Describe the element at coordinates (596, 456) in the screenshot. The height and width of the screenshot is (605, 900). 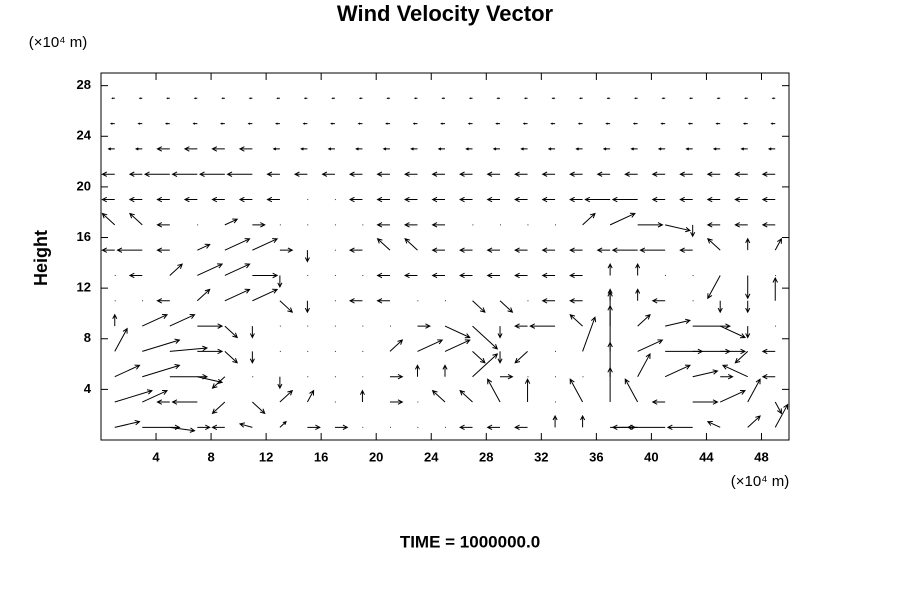
I see `x-tick-label: 36` at that location.